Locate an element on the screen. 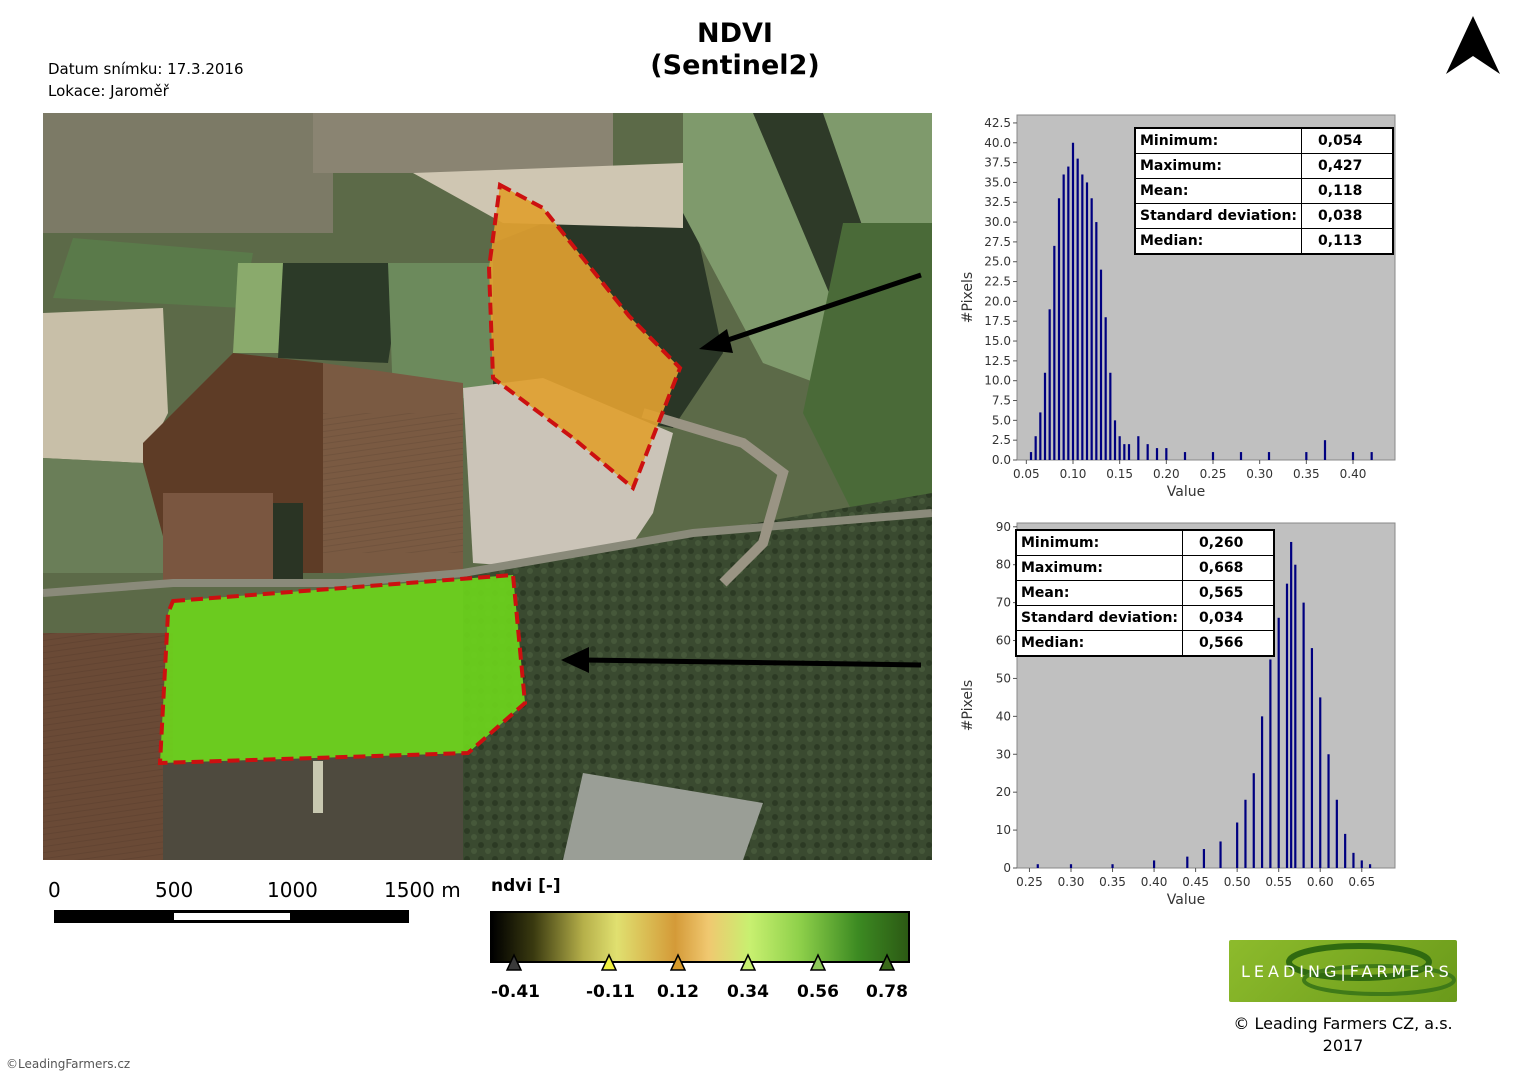  y-tick-label: 70 is located at coordinates (1003, 603).